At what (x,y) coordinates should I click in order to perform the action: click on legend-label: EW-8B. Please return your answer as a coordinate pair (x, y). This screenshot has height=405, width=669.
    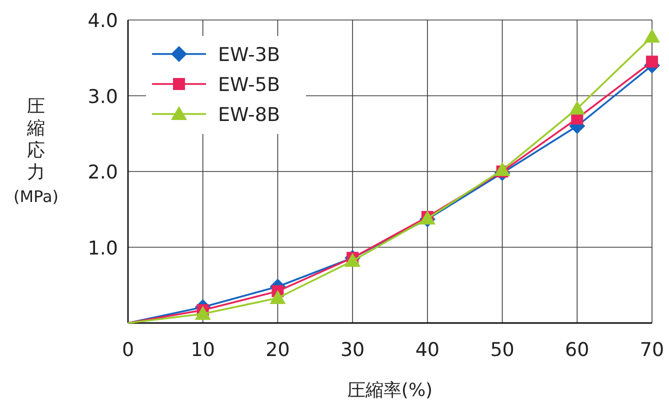
    Looking at the image, I should click on (249, 115).